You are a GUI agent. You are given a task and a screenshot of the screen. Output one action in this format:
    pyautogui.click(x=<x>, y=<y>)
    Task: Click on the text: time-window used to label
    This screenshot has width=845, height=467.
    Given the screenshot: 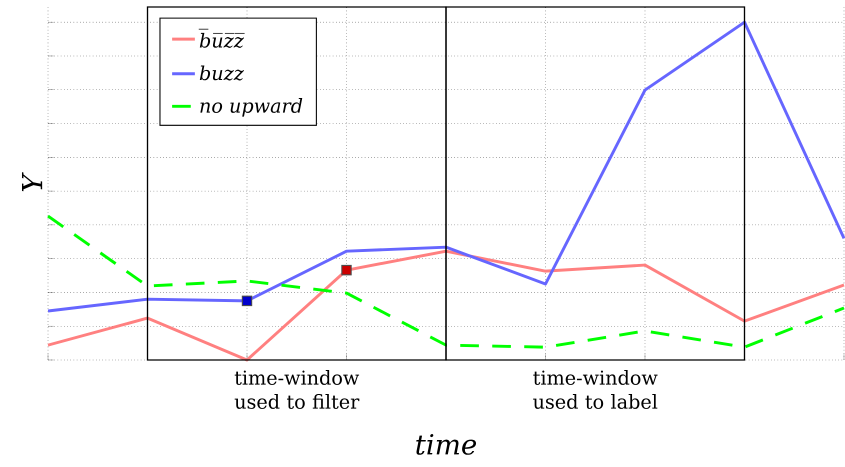 What is the action you would take?
    pyautogui.click(x=595, y=389)
    